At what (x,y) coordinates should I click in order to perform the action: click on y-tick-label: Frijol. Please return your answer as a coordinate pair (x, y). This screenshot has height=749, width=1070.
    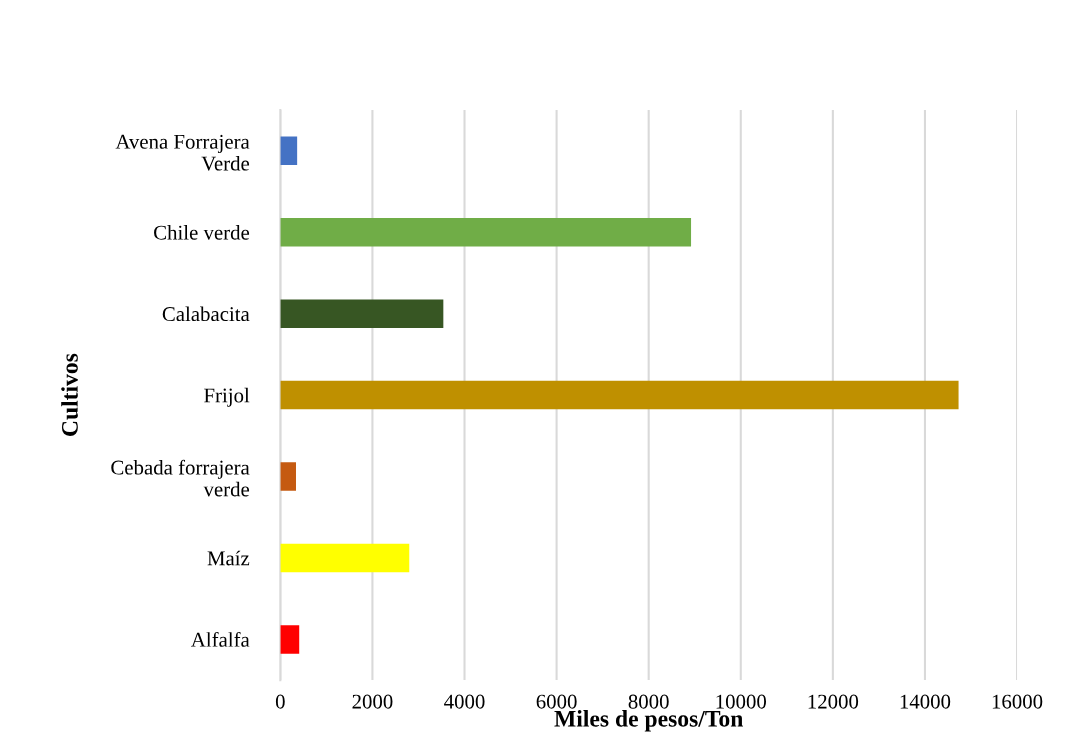
    Looking at the image, I should click on (227, 397).